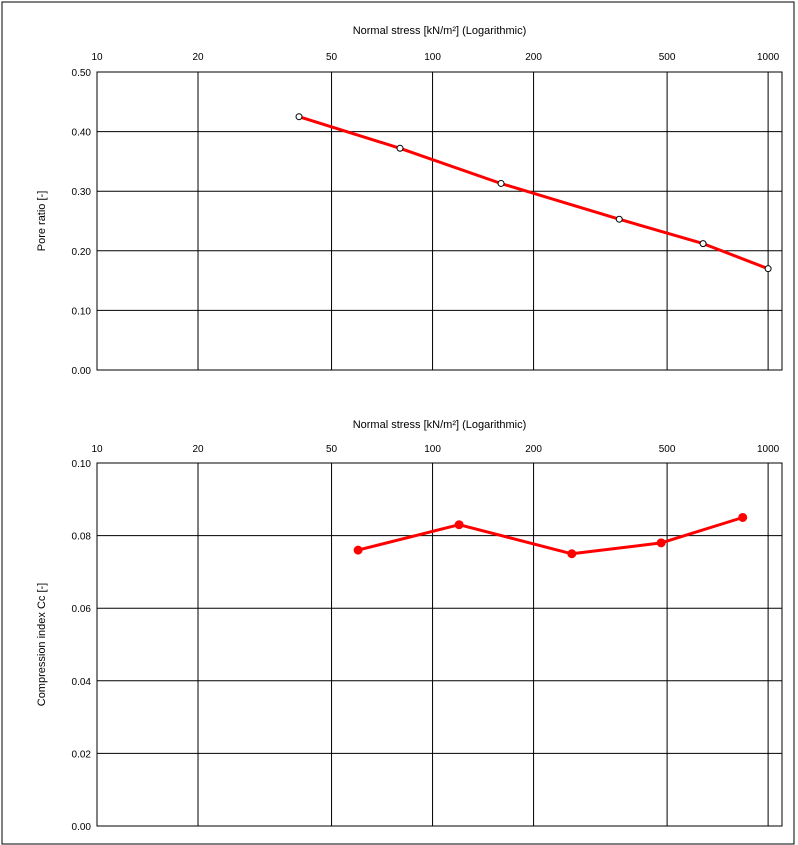  I want to click on y-tick-label: 0.50, so click(82, 73).